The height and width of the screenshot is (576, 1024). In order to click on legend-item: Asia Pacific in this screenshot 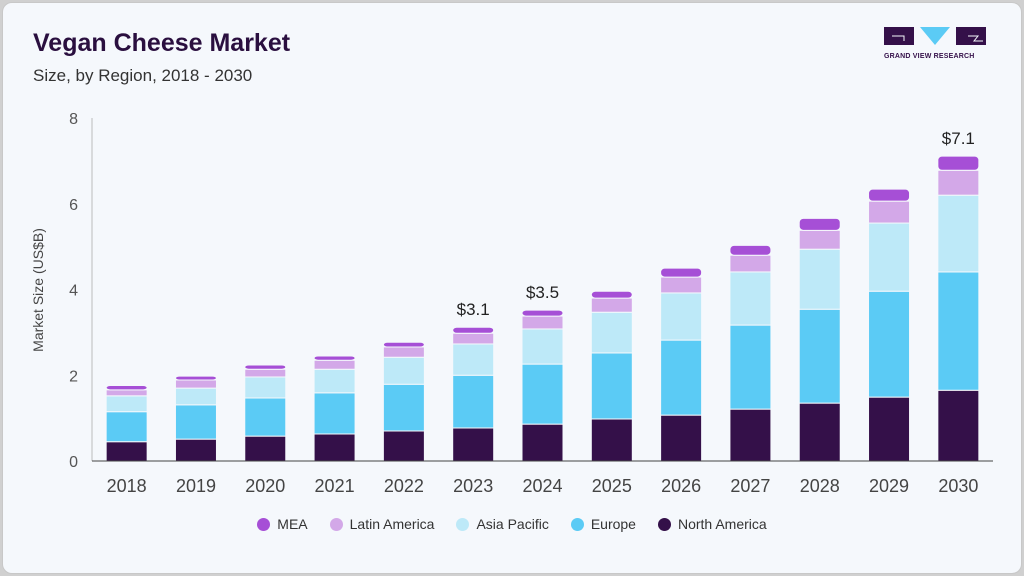, I will do `click(502, 524)`.